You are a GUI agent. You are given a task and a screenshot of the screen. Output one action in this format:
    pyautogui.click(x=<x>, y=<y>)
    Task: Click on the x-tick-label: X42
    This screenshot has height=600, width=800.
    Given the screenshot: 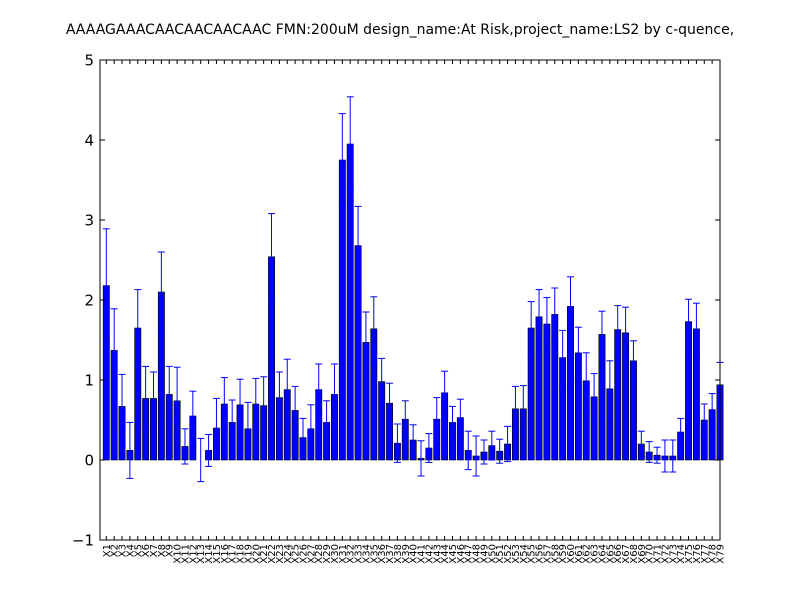 What is the action you would take?
    pyautogui.click(x=429, y=554)
    